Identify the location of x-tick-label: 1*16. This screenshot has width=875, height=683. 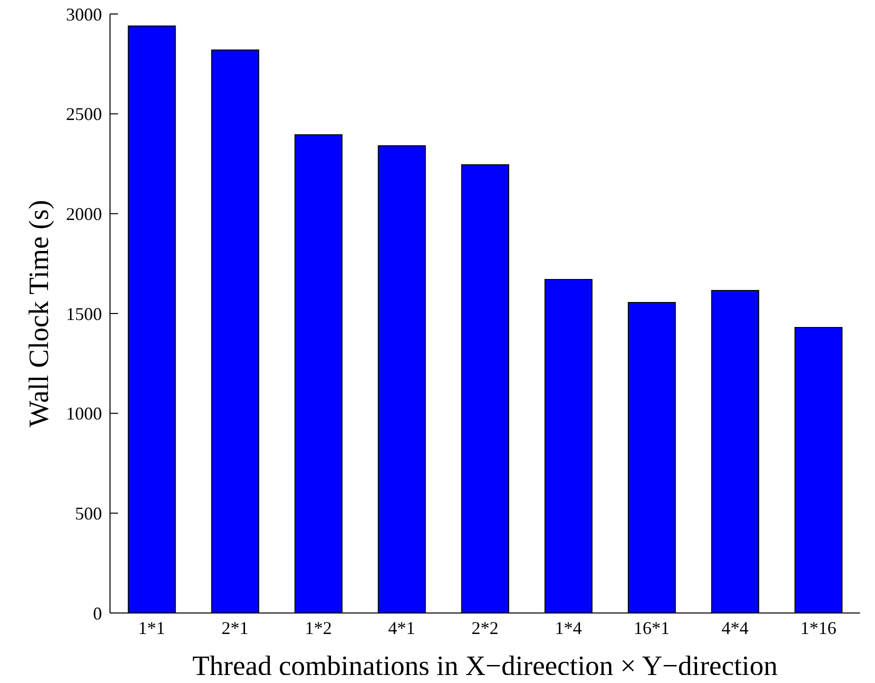
(818, 628).